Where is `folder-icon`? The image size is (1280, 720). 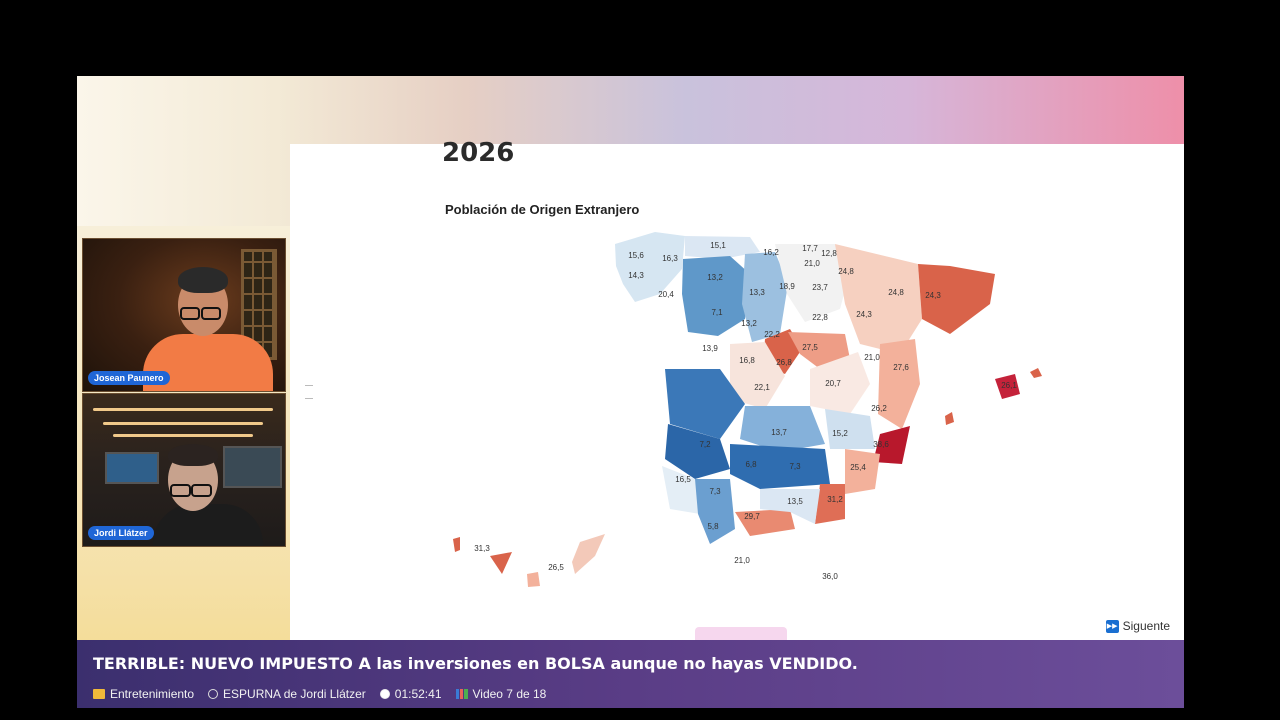 folder-icon is located at coordinates (99, 694).